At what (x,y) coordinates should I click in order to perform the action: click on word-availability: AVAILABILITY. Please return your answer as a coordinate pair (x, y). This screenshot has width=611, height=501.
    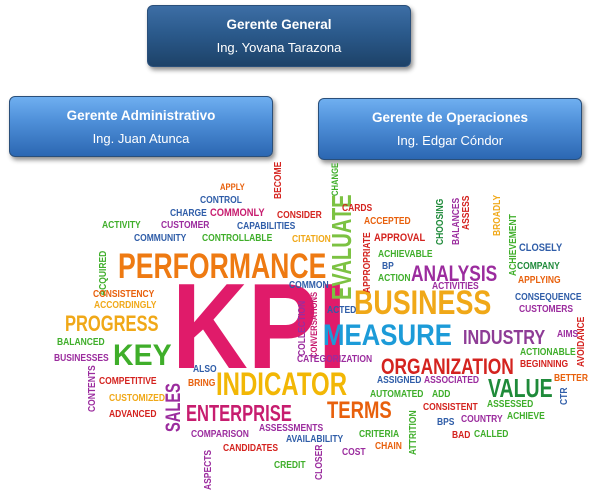
    Looking at the image, I should click on (315, 438).